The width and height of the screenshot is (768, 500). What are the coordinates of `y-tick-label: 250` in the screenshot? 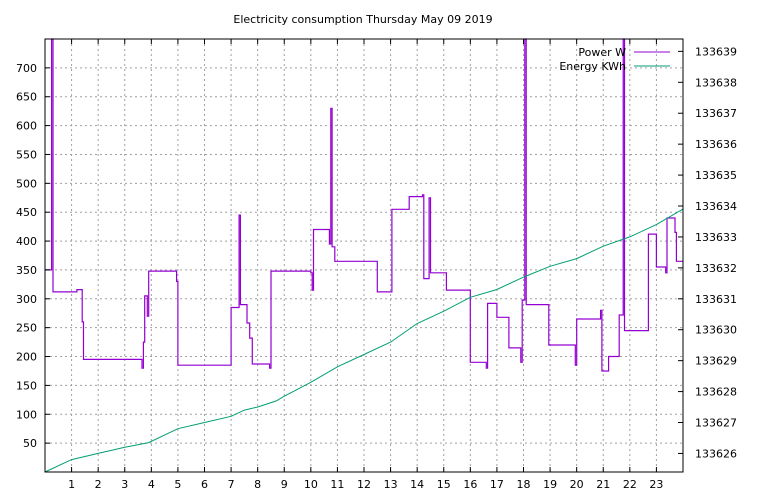 It's located at (26, 328).